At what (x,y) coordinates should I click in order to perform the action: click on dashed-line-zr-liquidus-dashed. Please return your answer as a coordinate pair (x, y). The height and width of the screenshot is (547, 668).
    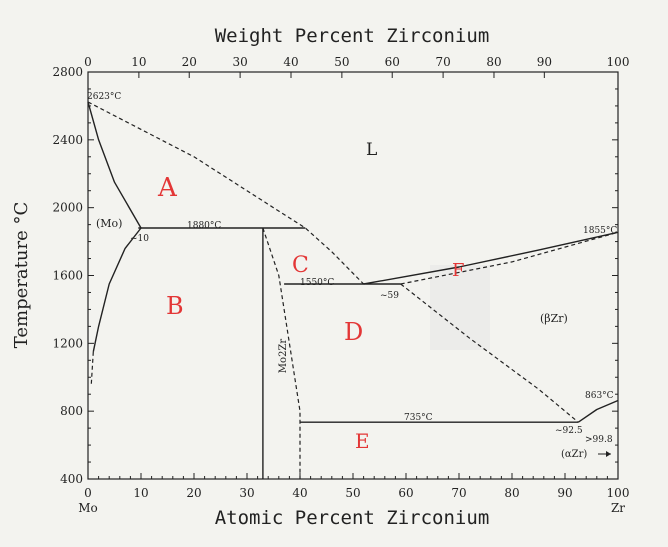
    Looking at the image, I should click on (509, 258).